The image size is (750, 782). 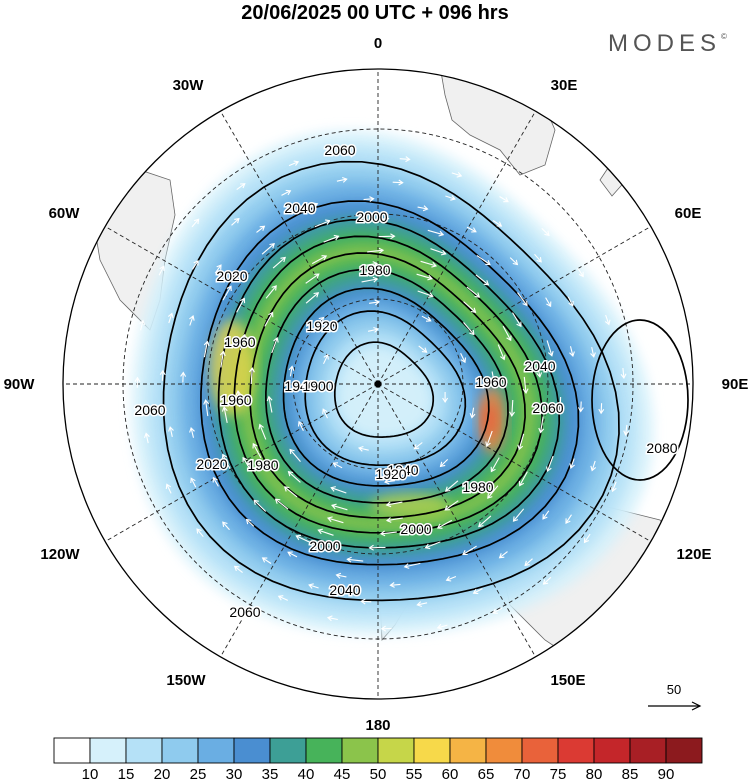 What do you see at coordinates (241, 305) in the screenshot?
I see `meridian-line` at bounding box center [241, 305].